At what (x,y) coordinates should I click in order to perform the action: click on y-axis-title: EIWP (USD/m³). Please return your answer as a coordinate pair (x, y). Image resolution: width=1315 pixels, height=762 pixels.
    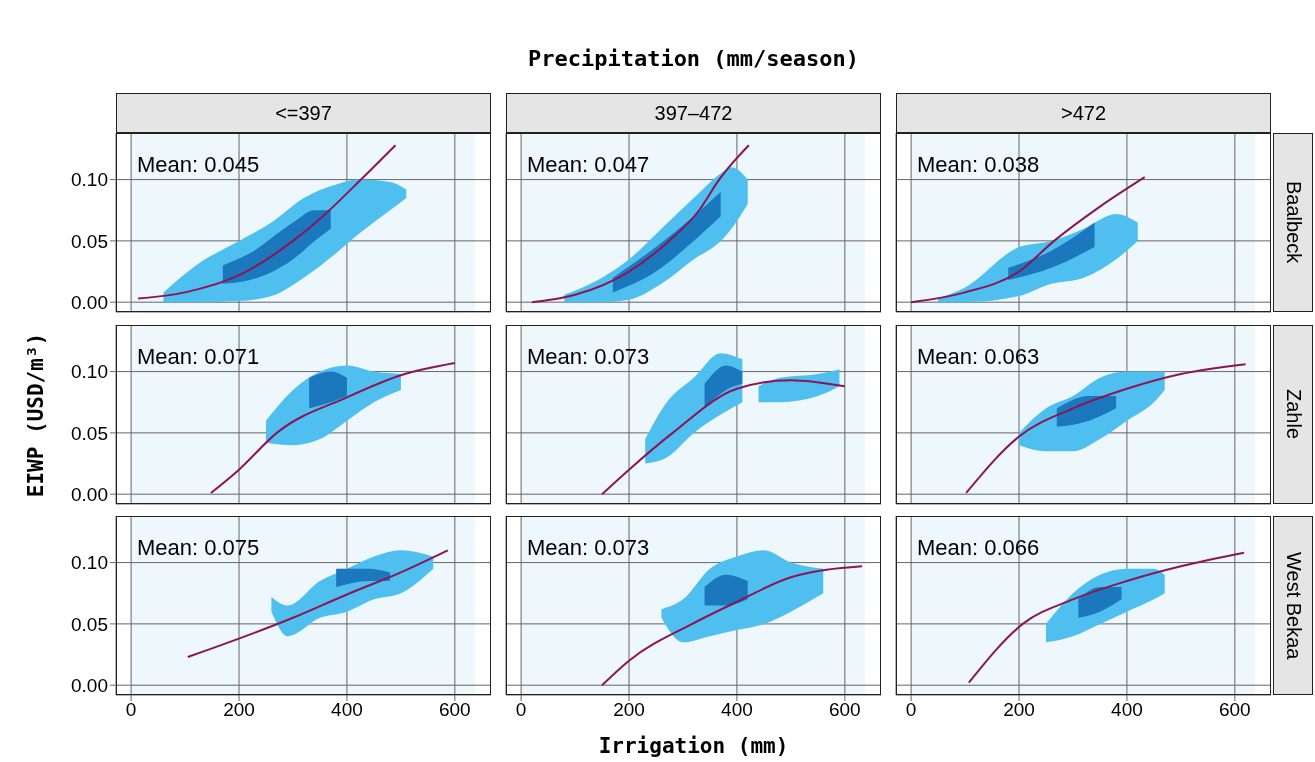
    Looking at the image, I should click on (36, 414).